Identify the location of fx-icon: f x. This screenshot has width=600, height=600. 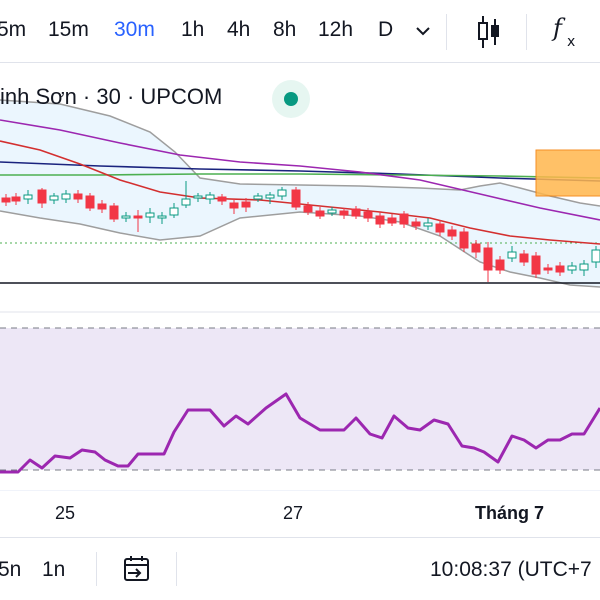
(566, 32).